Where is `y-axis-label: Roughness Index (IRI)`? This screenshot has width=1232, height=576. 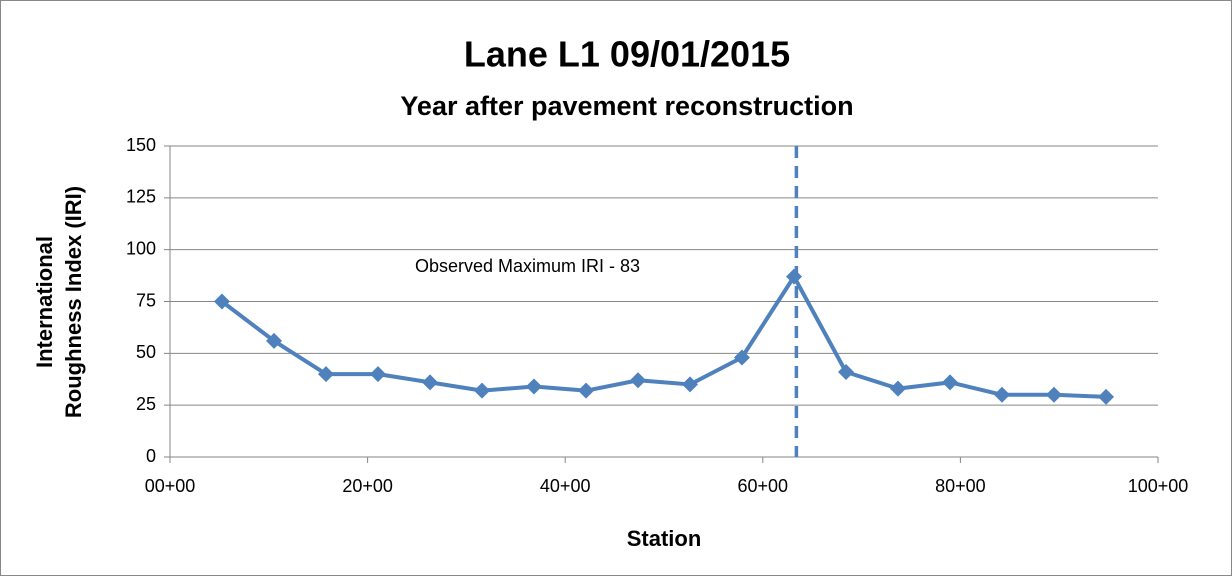 y-axis-label: Roughness Index (IRI) is located at coordinates (73, 302).